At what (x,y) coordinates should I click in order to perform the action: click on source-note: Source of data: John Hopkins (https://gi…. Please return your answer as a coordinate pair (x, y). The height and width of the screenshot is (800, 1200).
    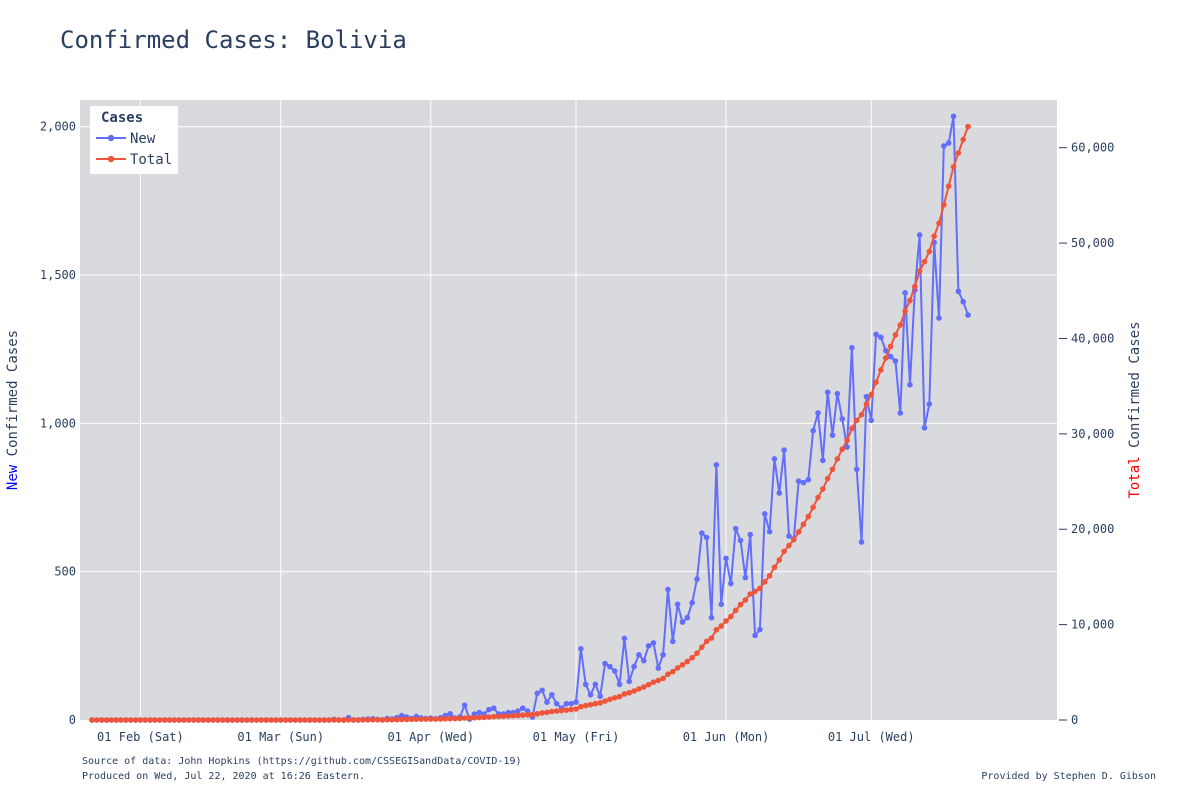
    Looking at the image, I should click on (302, 761).